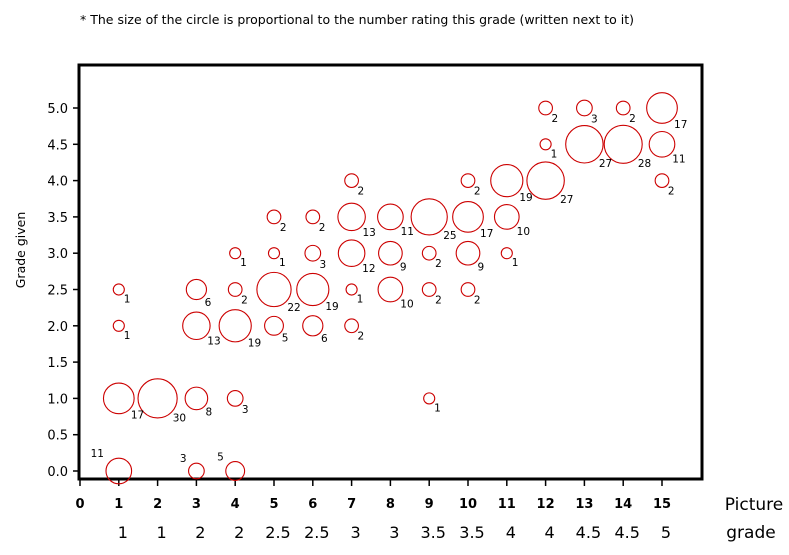 The image size is (789, 555). I want to click on bubble-count-label: 11, so click(97, 454).